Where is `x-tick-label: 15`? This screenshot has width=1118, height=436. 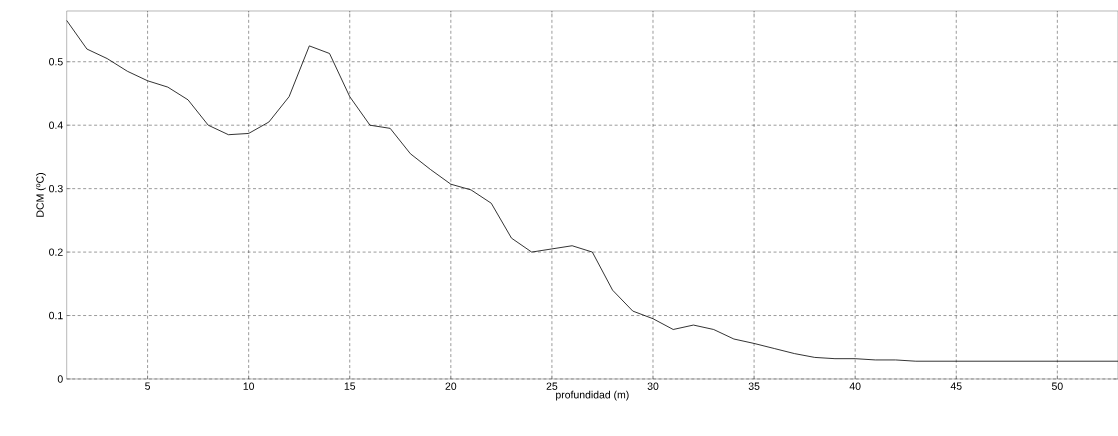 x-tick-label: 15 is located at coordinates (350, 386).